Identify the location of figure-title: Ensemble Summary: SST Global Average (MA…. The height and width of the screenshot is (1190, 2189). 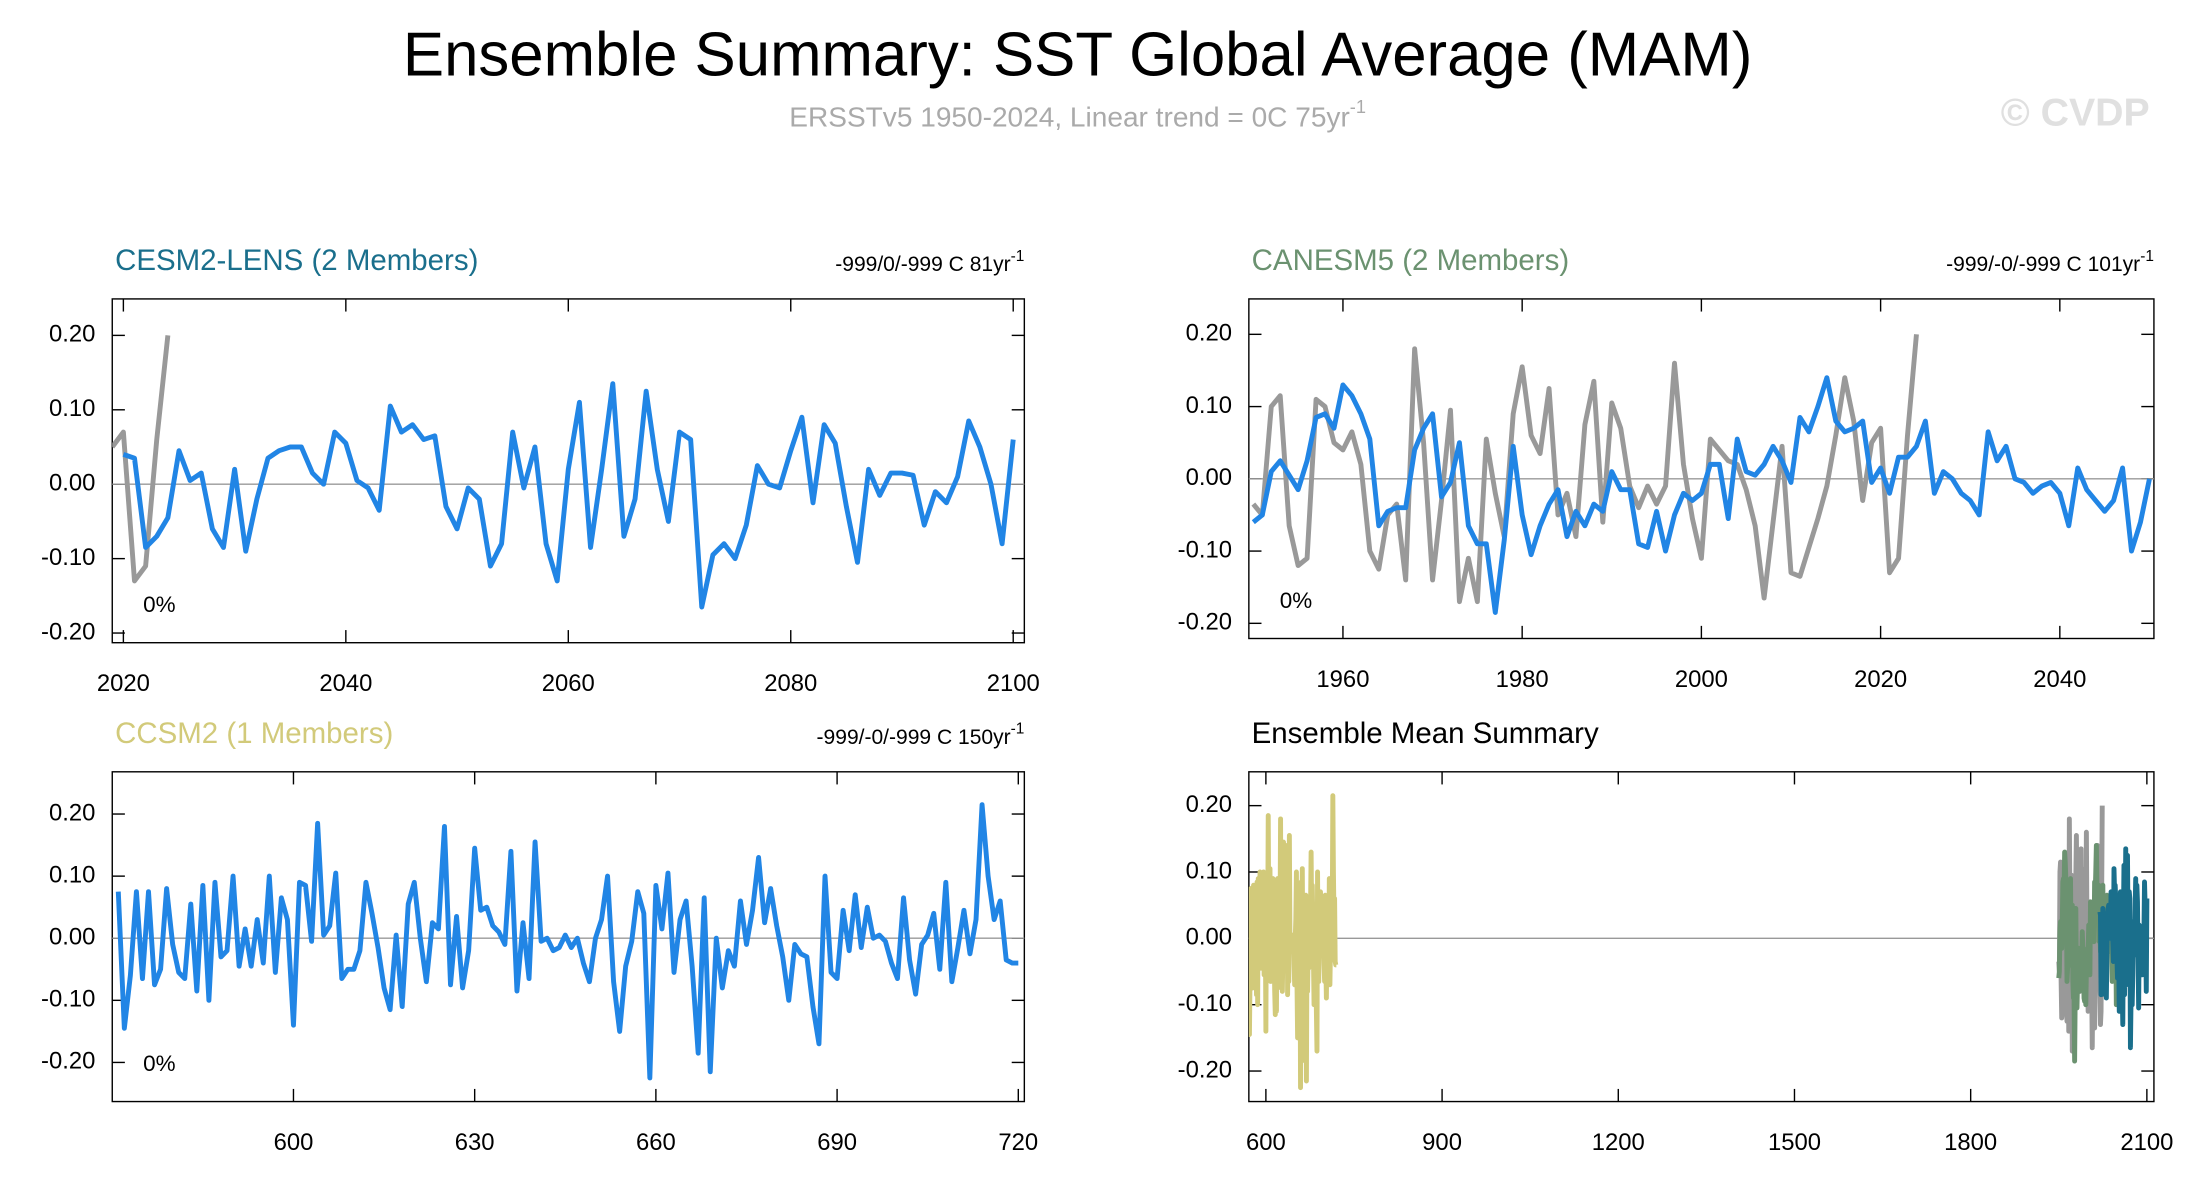
(1078, 54).